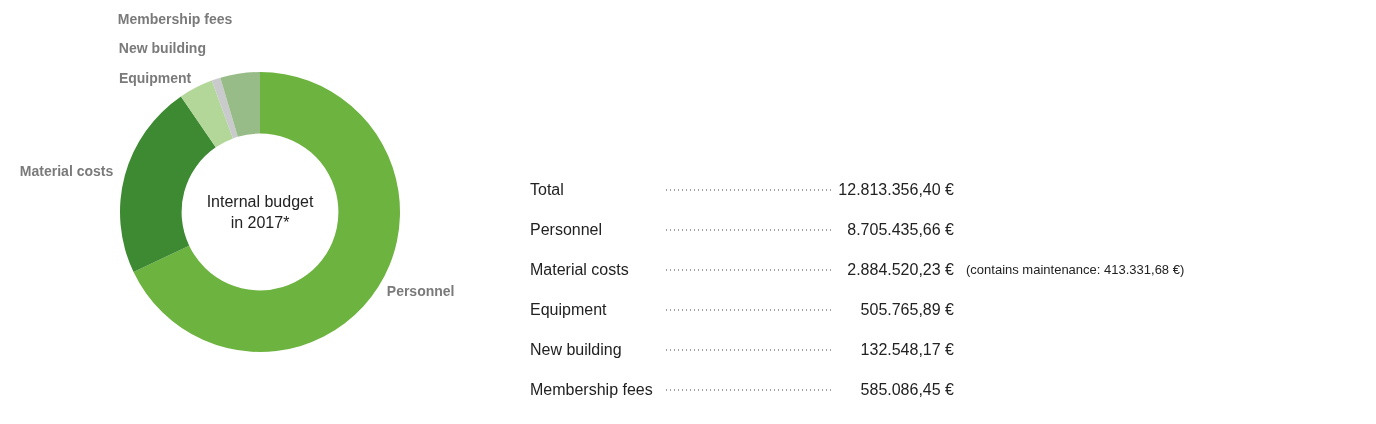  Describe the element at coordinates (907, 309) in the screenshot. I see `text: 505.765,89 €` at that location.